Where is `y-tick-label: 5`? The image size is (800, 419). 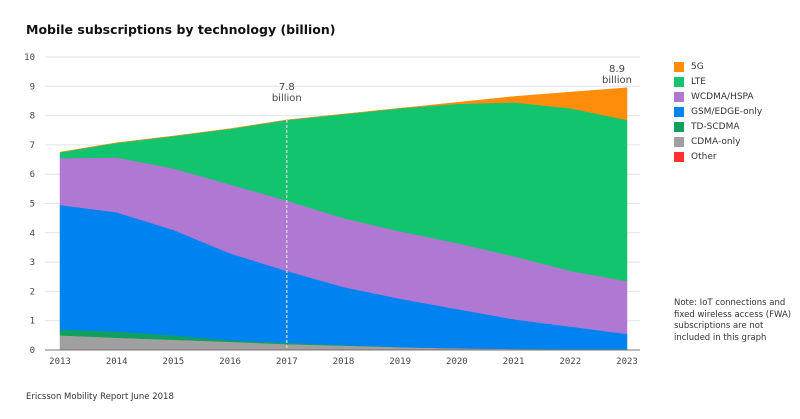
y-tick-label: 5 is located at coordinates (32, 205).